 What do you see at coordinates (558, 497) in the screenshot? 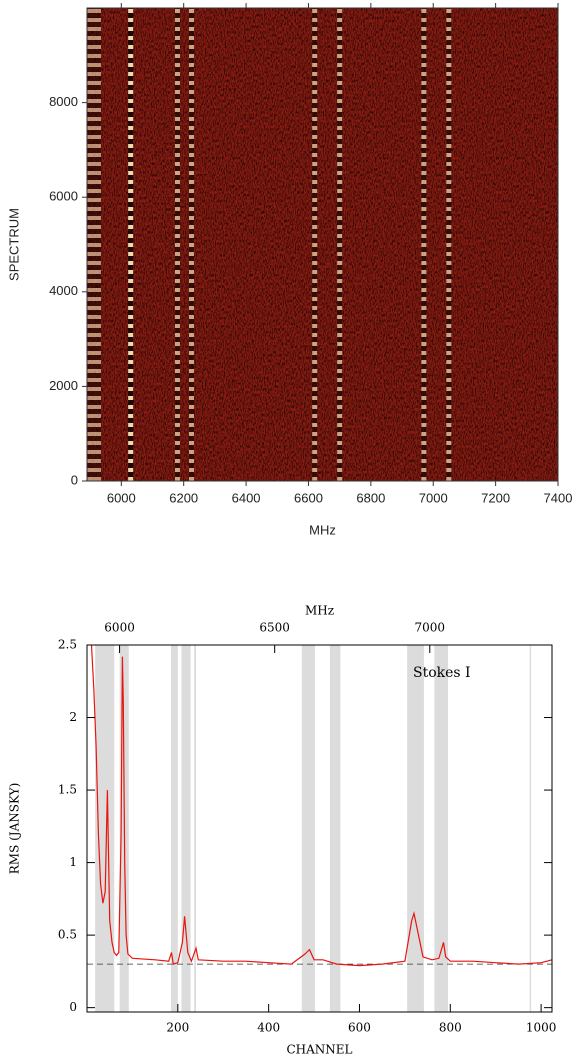
I see `x-tick-label: 7400` at bounding box center [558, 497].